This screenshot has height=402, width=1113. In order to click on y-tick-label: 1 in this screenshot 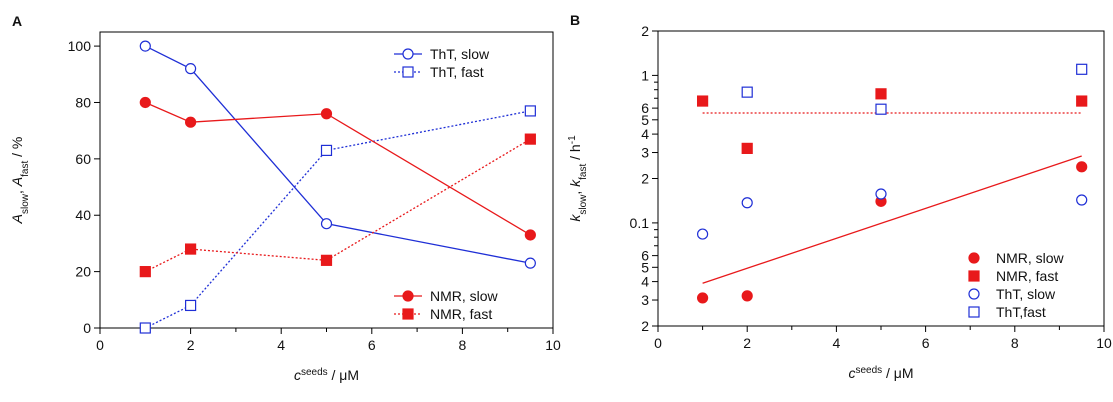, I will do `click(645, 75)`.